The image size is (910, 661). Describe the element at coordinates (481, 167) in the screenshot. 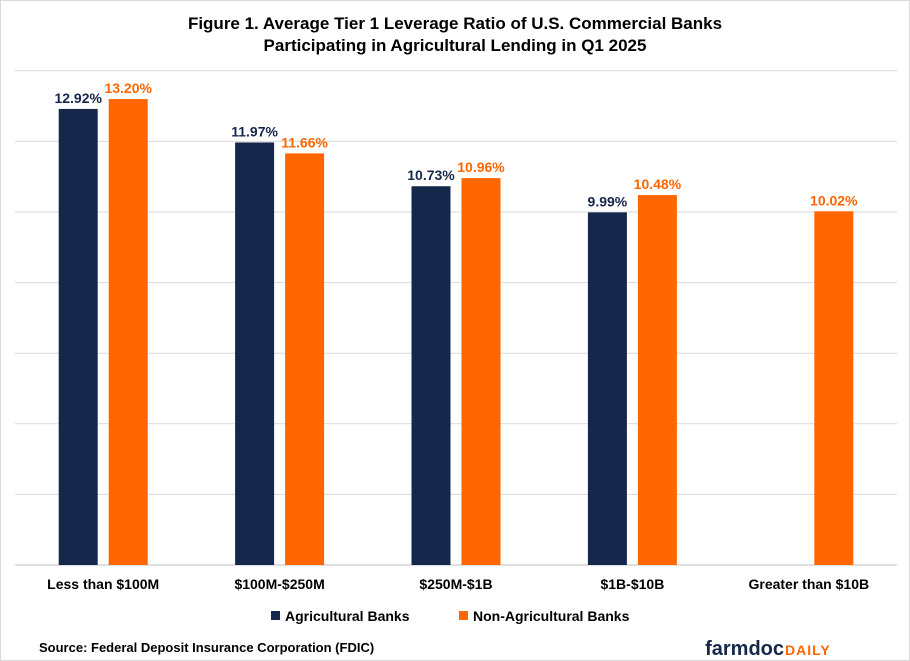

I see `data-label: 10.96%` at that location.